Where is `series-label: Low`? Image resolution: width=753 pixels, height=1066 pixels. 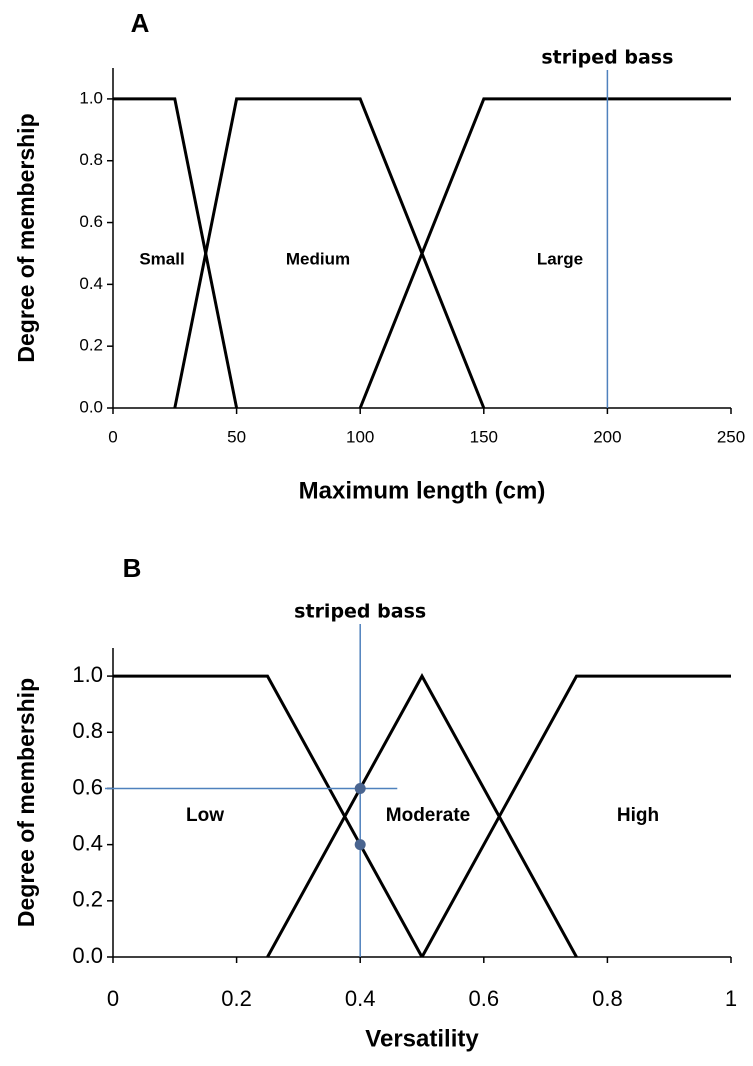 series-label: Low is located at coordinates (205, 815).